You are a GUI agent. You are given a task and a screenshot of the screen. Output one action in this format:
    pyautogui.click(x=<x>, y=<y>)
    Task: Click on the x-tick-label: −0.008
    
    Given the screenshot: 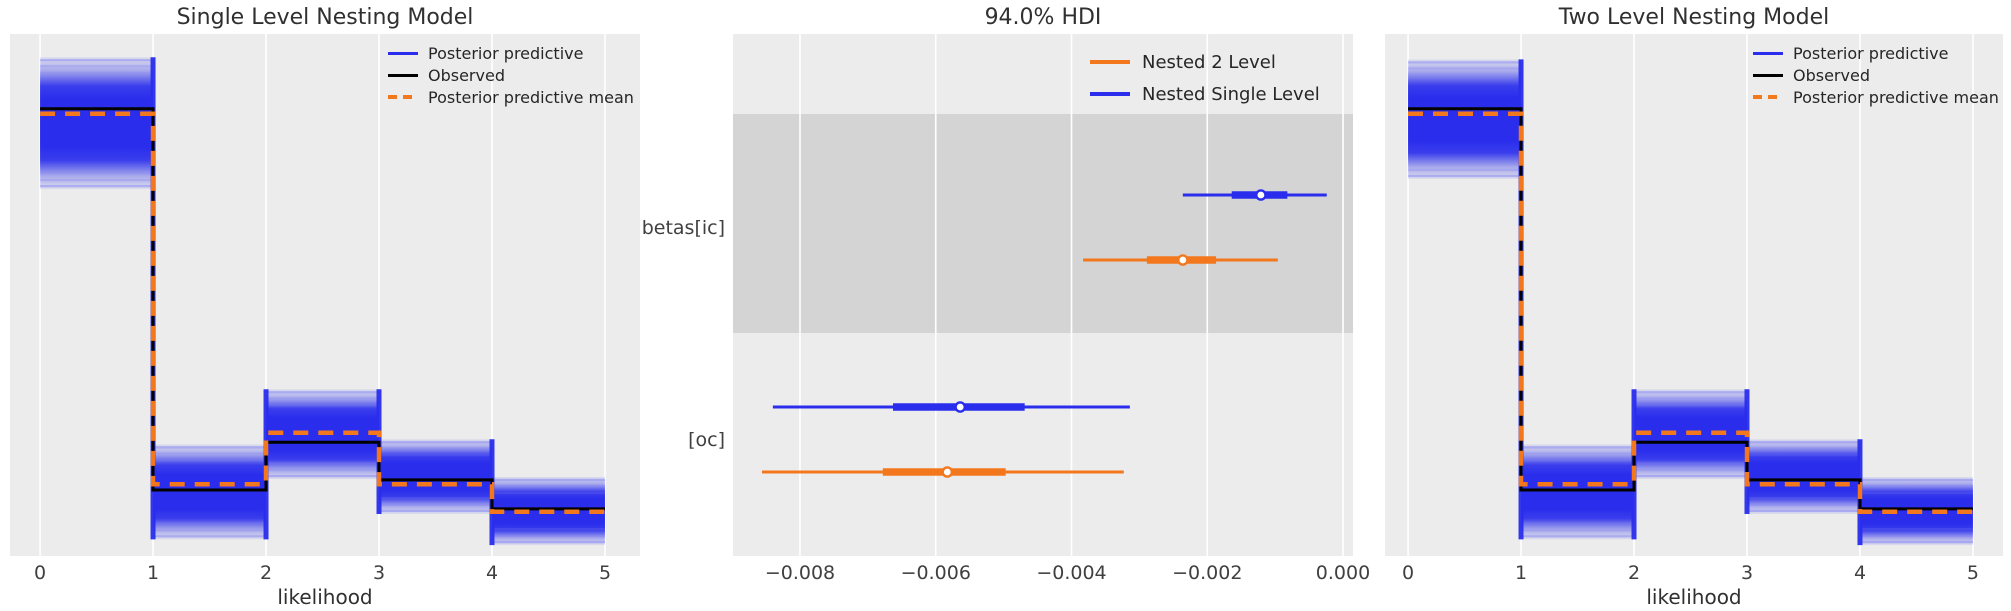 What is the action you would take?
    pyautogui.click(x=800, y=573)
    